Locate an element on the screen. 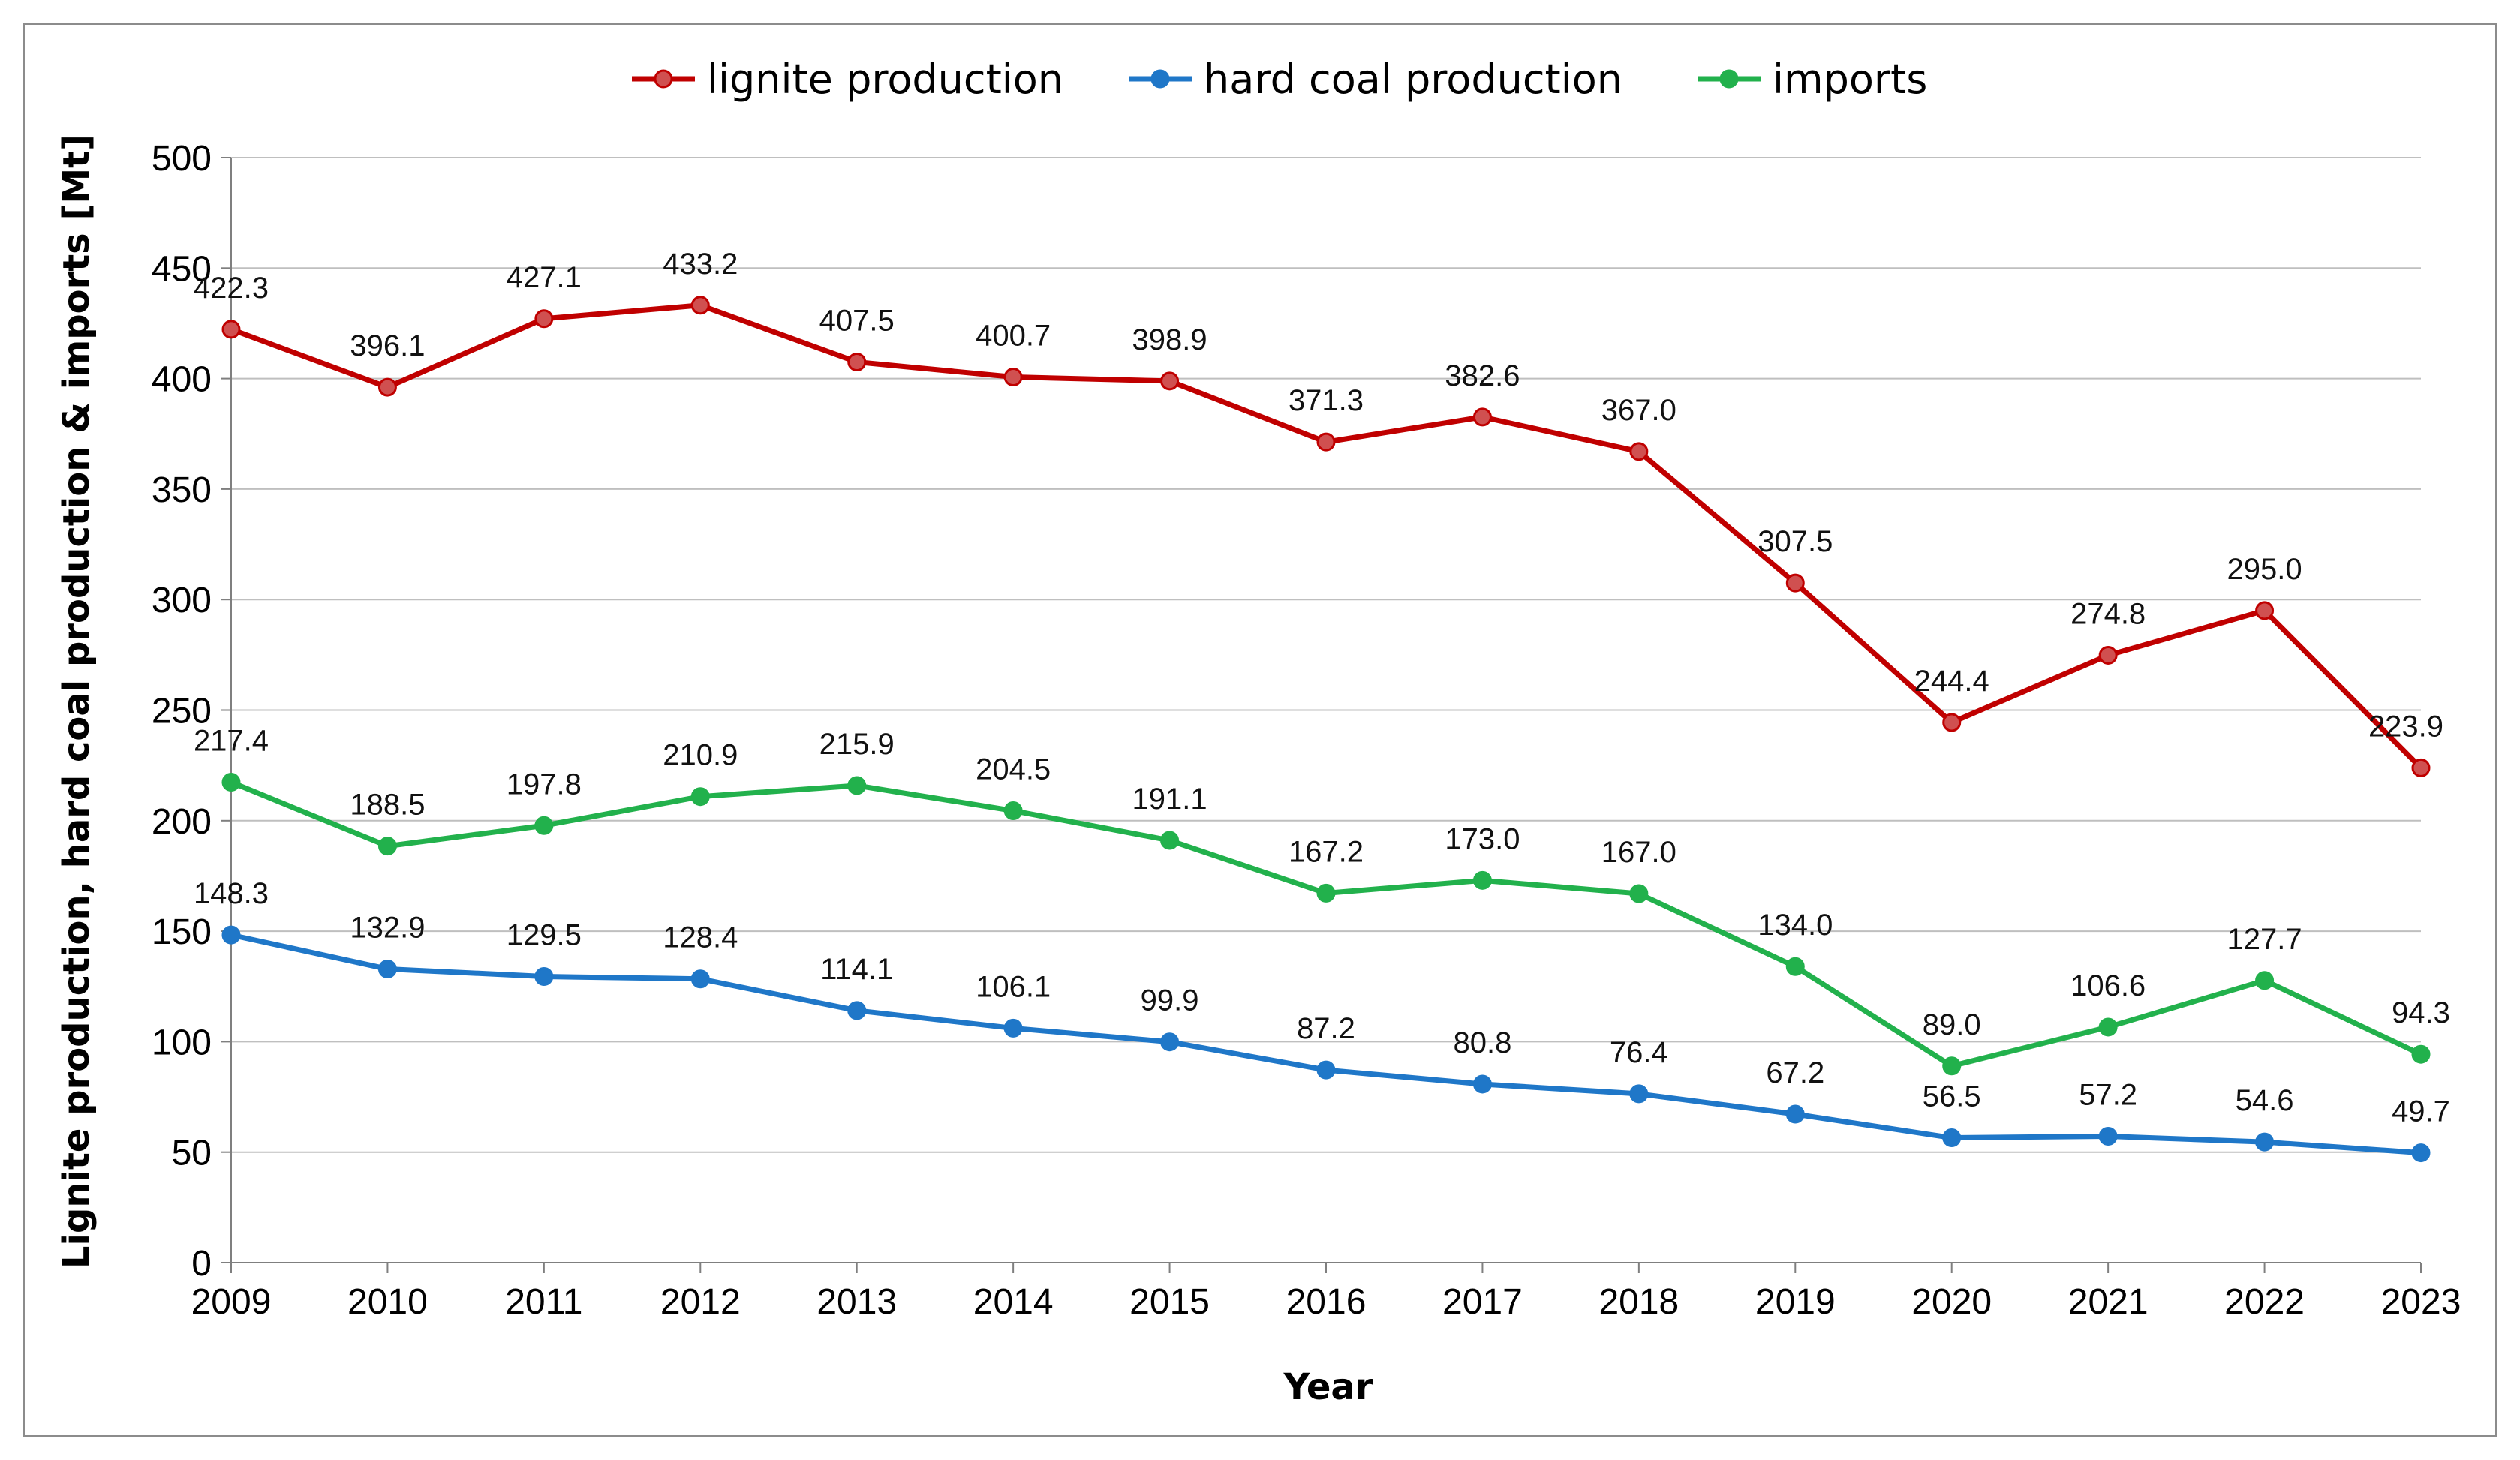  x-tick-label: 2022 is located at coordinates (2264, 1302).